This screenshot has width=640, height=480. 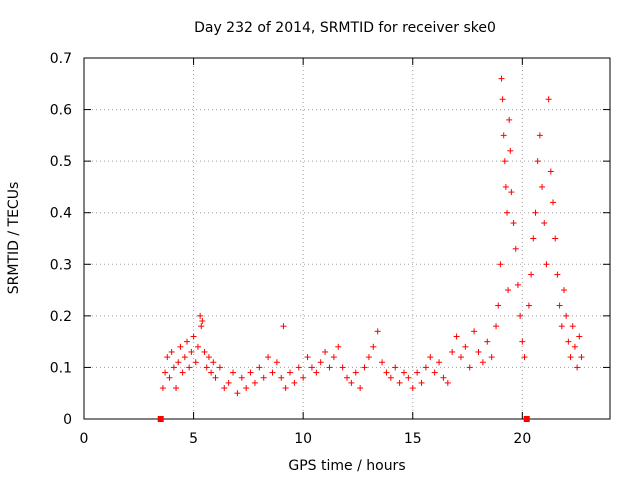 I want to click on x-tick-label: 0, so click(x=84, y=439).